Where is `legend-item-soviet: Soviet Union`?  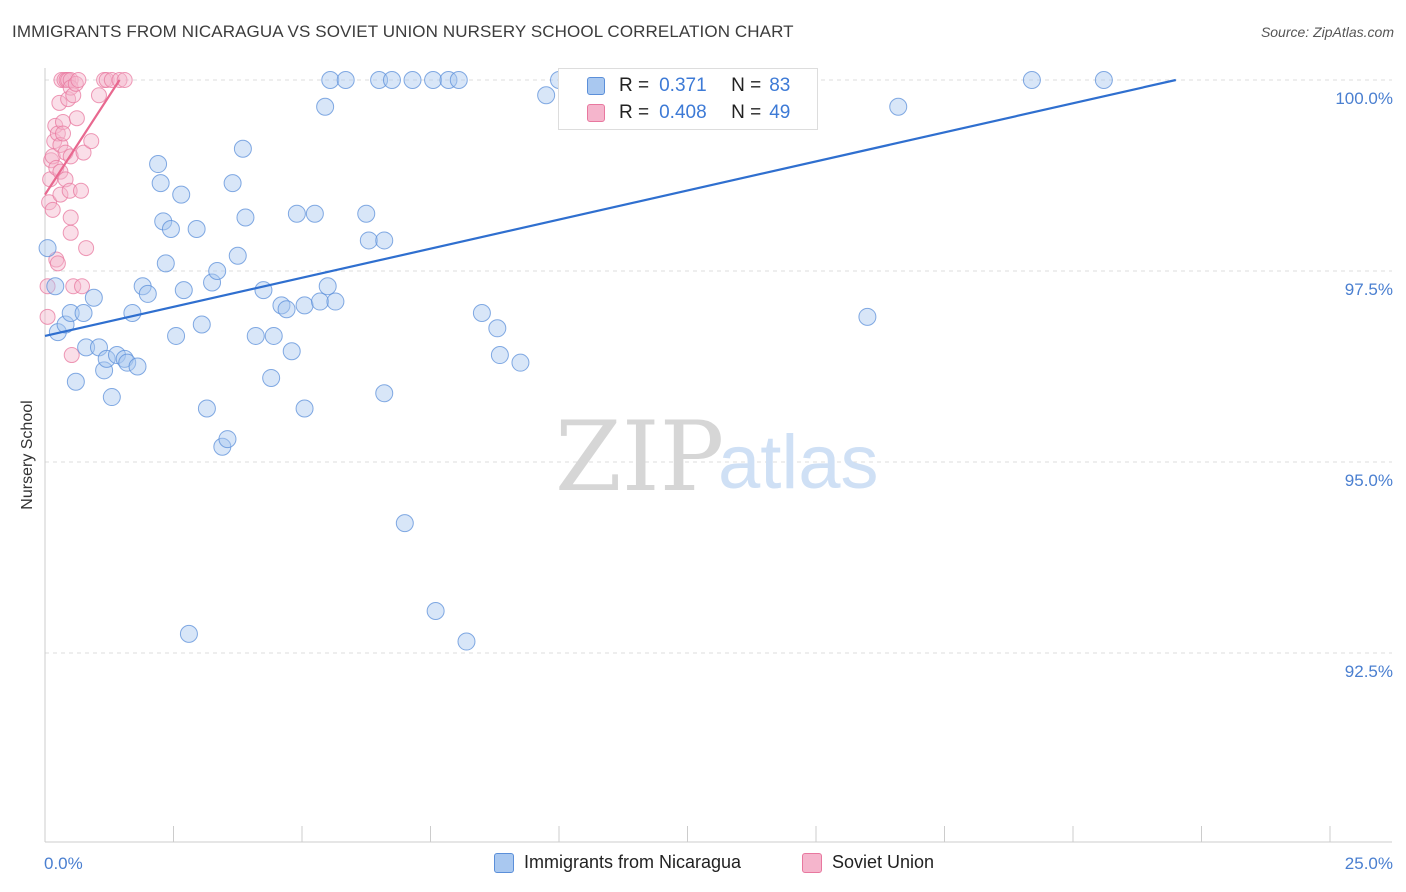
legend-item-soviet: Soviet Union is located at coordinates (868, 862).